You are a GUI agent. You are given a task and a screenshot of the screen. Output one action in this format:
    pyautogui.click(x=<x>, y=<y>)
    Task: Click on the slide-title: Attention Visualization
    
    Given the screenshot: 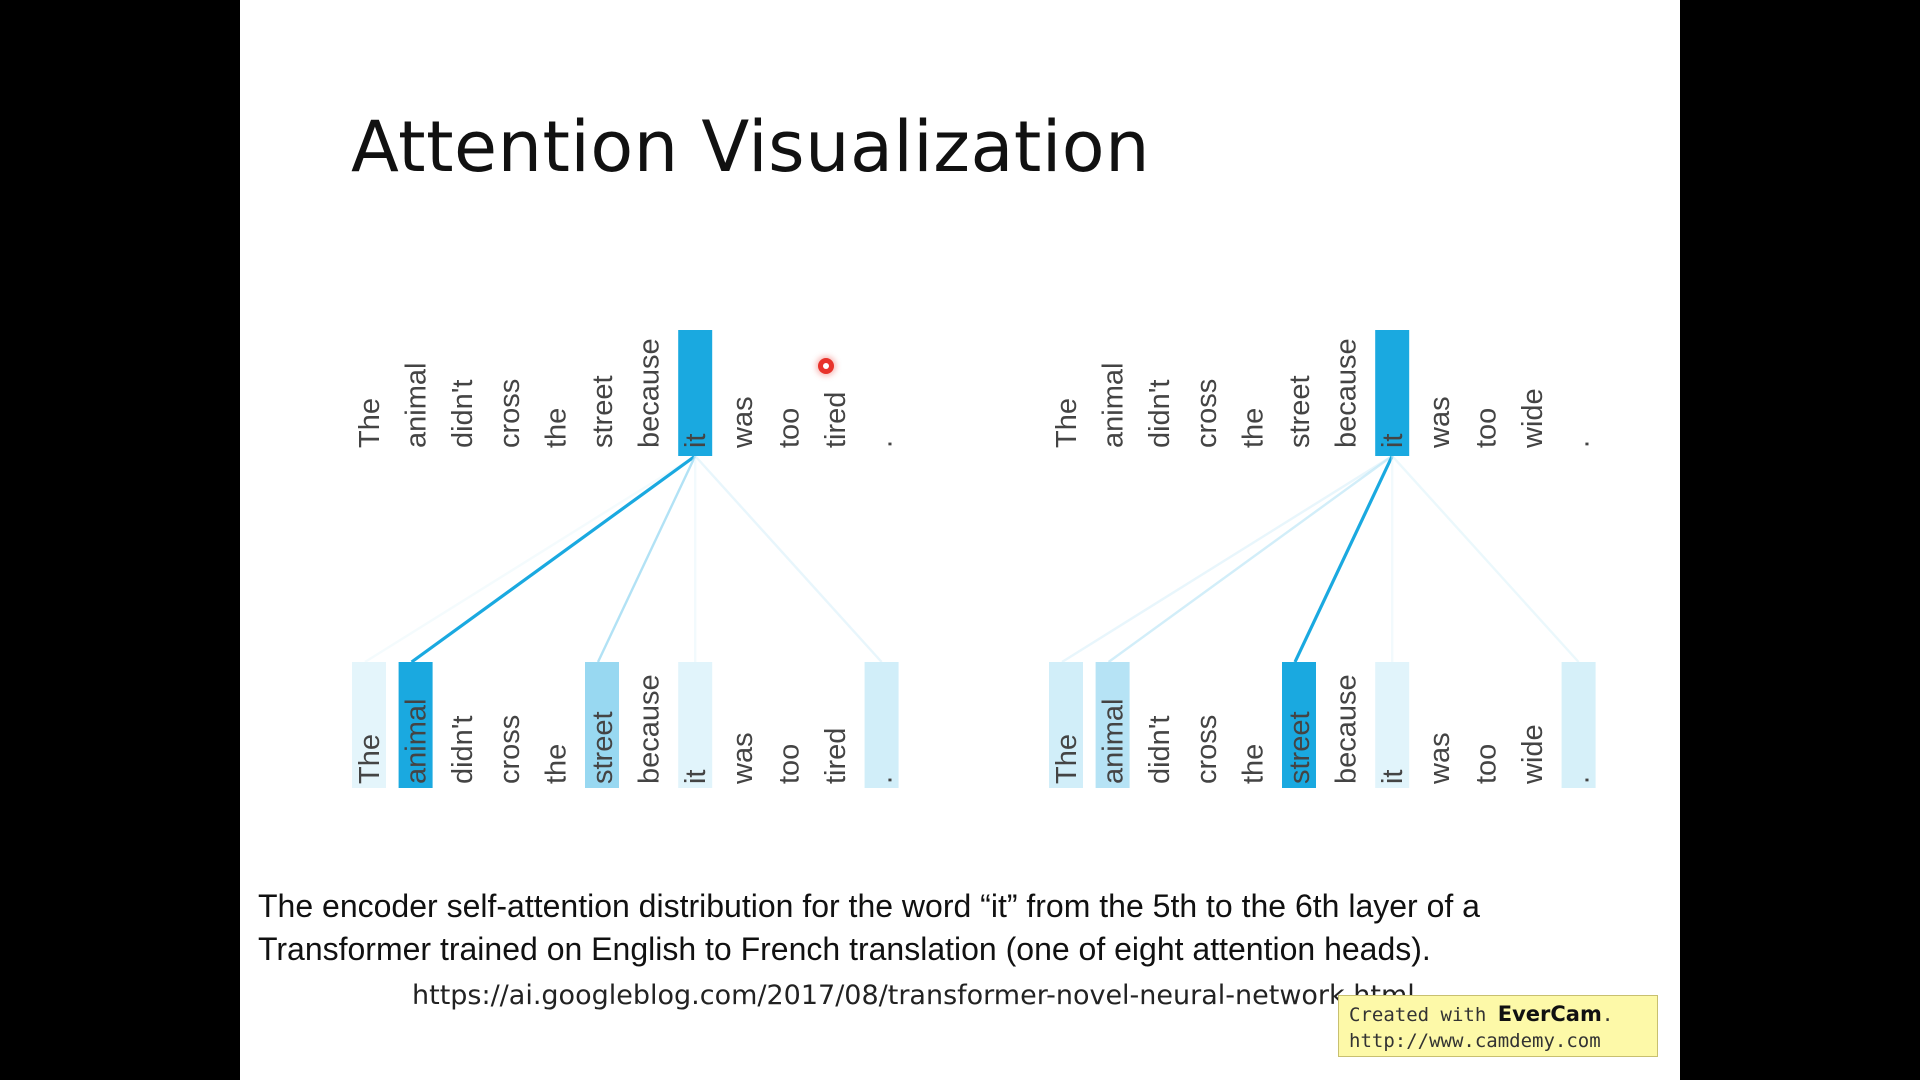 What is the action you would take?
    pyautogui.click(x=750, y=147)
    